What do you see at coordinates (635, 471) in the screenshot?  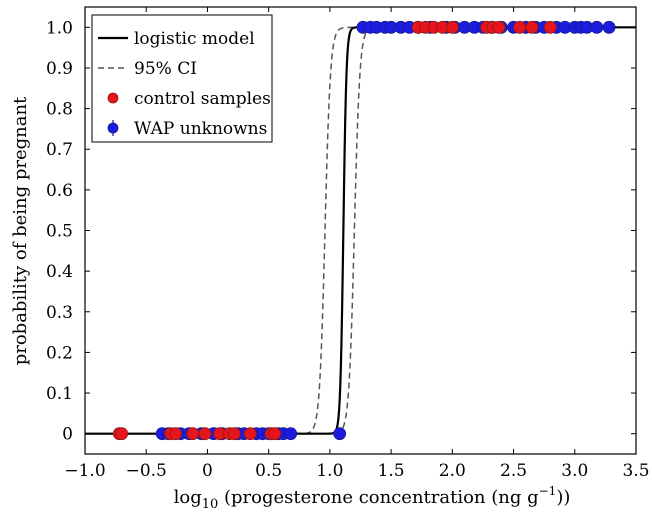 I see `x-tick-label: 3.5` at bounding box center [635, 471].